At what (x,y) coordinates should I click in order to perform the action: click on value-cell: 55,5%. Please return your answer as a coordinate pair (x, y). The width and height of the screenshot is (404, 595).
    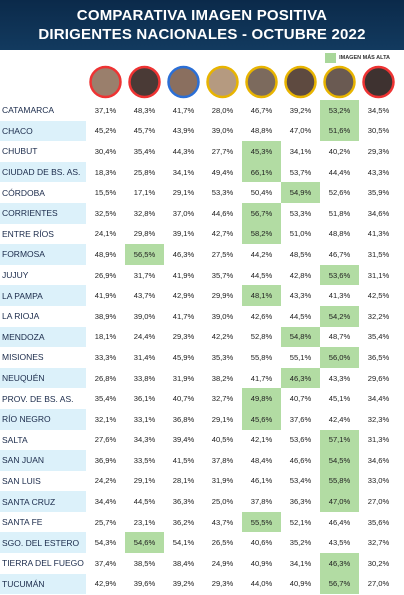
    Looking at the image, I should click on (261, 522).